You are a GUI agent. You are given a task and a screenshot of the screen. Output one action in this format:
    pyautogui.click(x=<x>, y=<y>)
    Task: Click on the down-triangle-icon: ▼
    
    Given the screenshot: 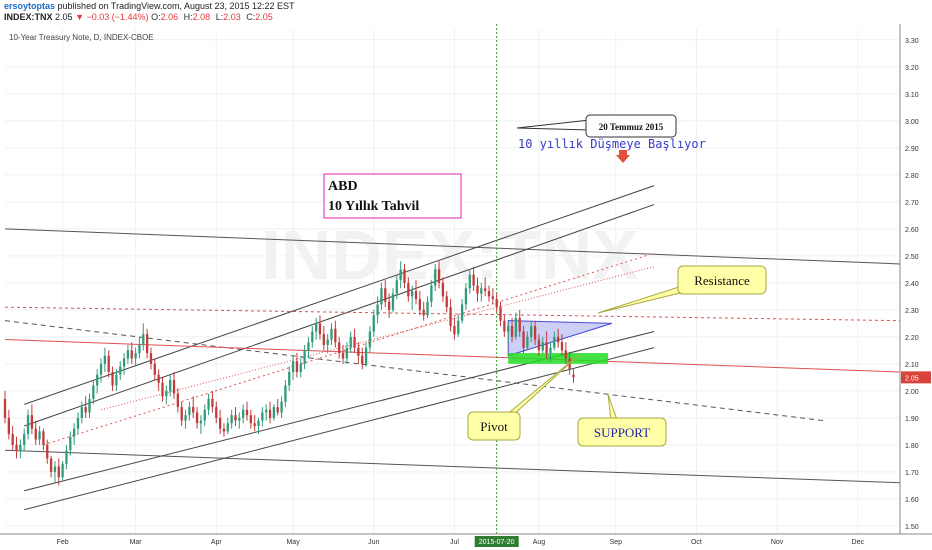 What is the action you would take?
    pyautogui.click(x=79, y=17)
    